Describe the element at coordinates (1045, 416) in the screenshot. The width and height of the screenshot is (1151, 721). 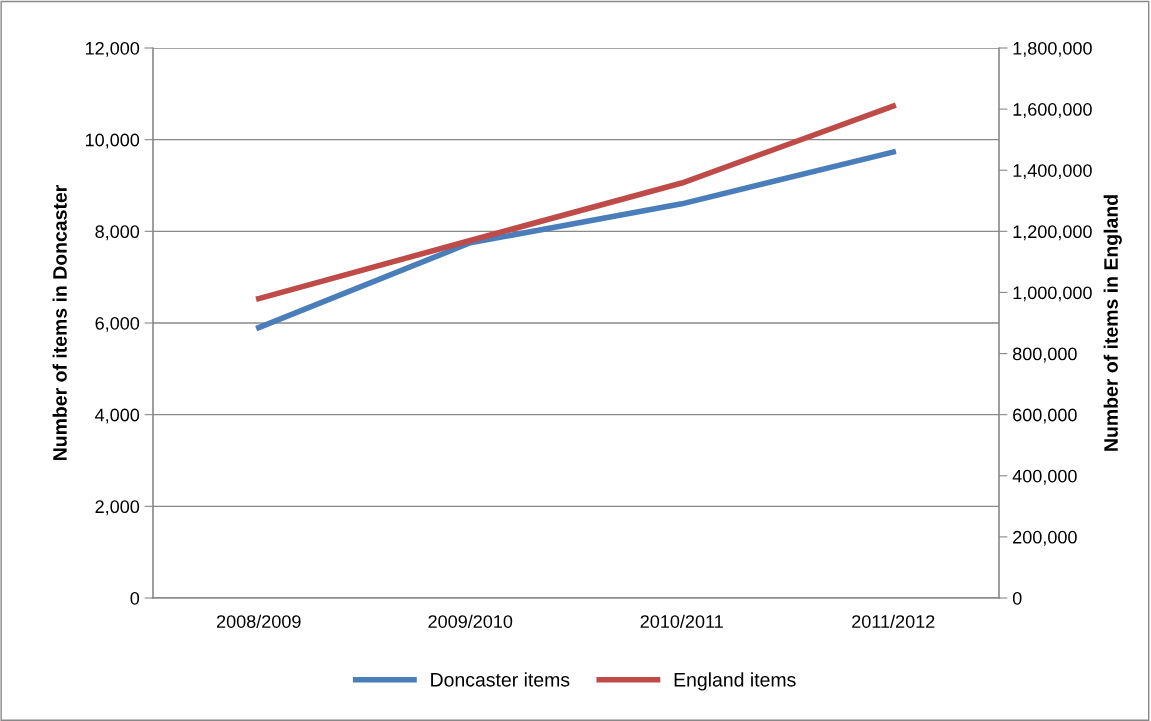
I see `y2-tick-label: 600,000` at that location.